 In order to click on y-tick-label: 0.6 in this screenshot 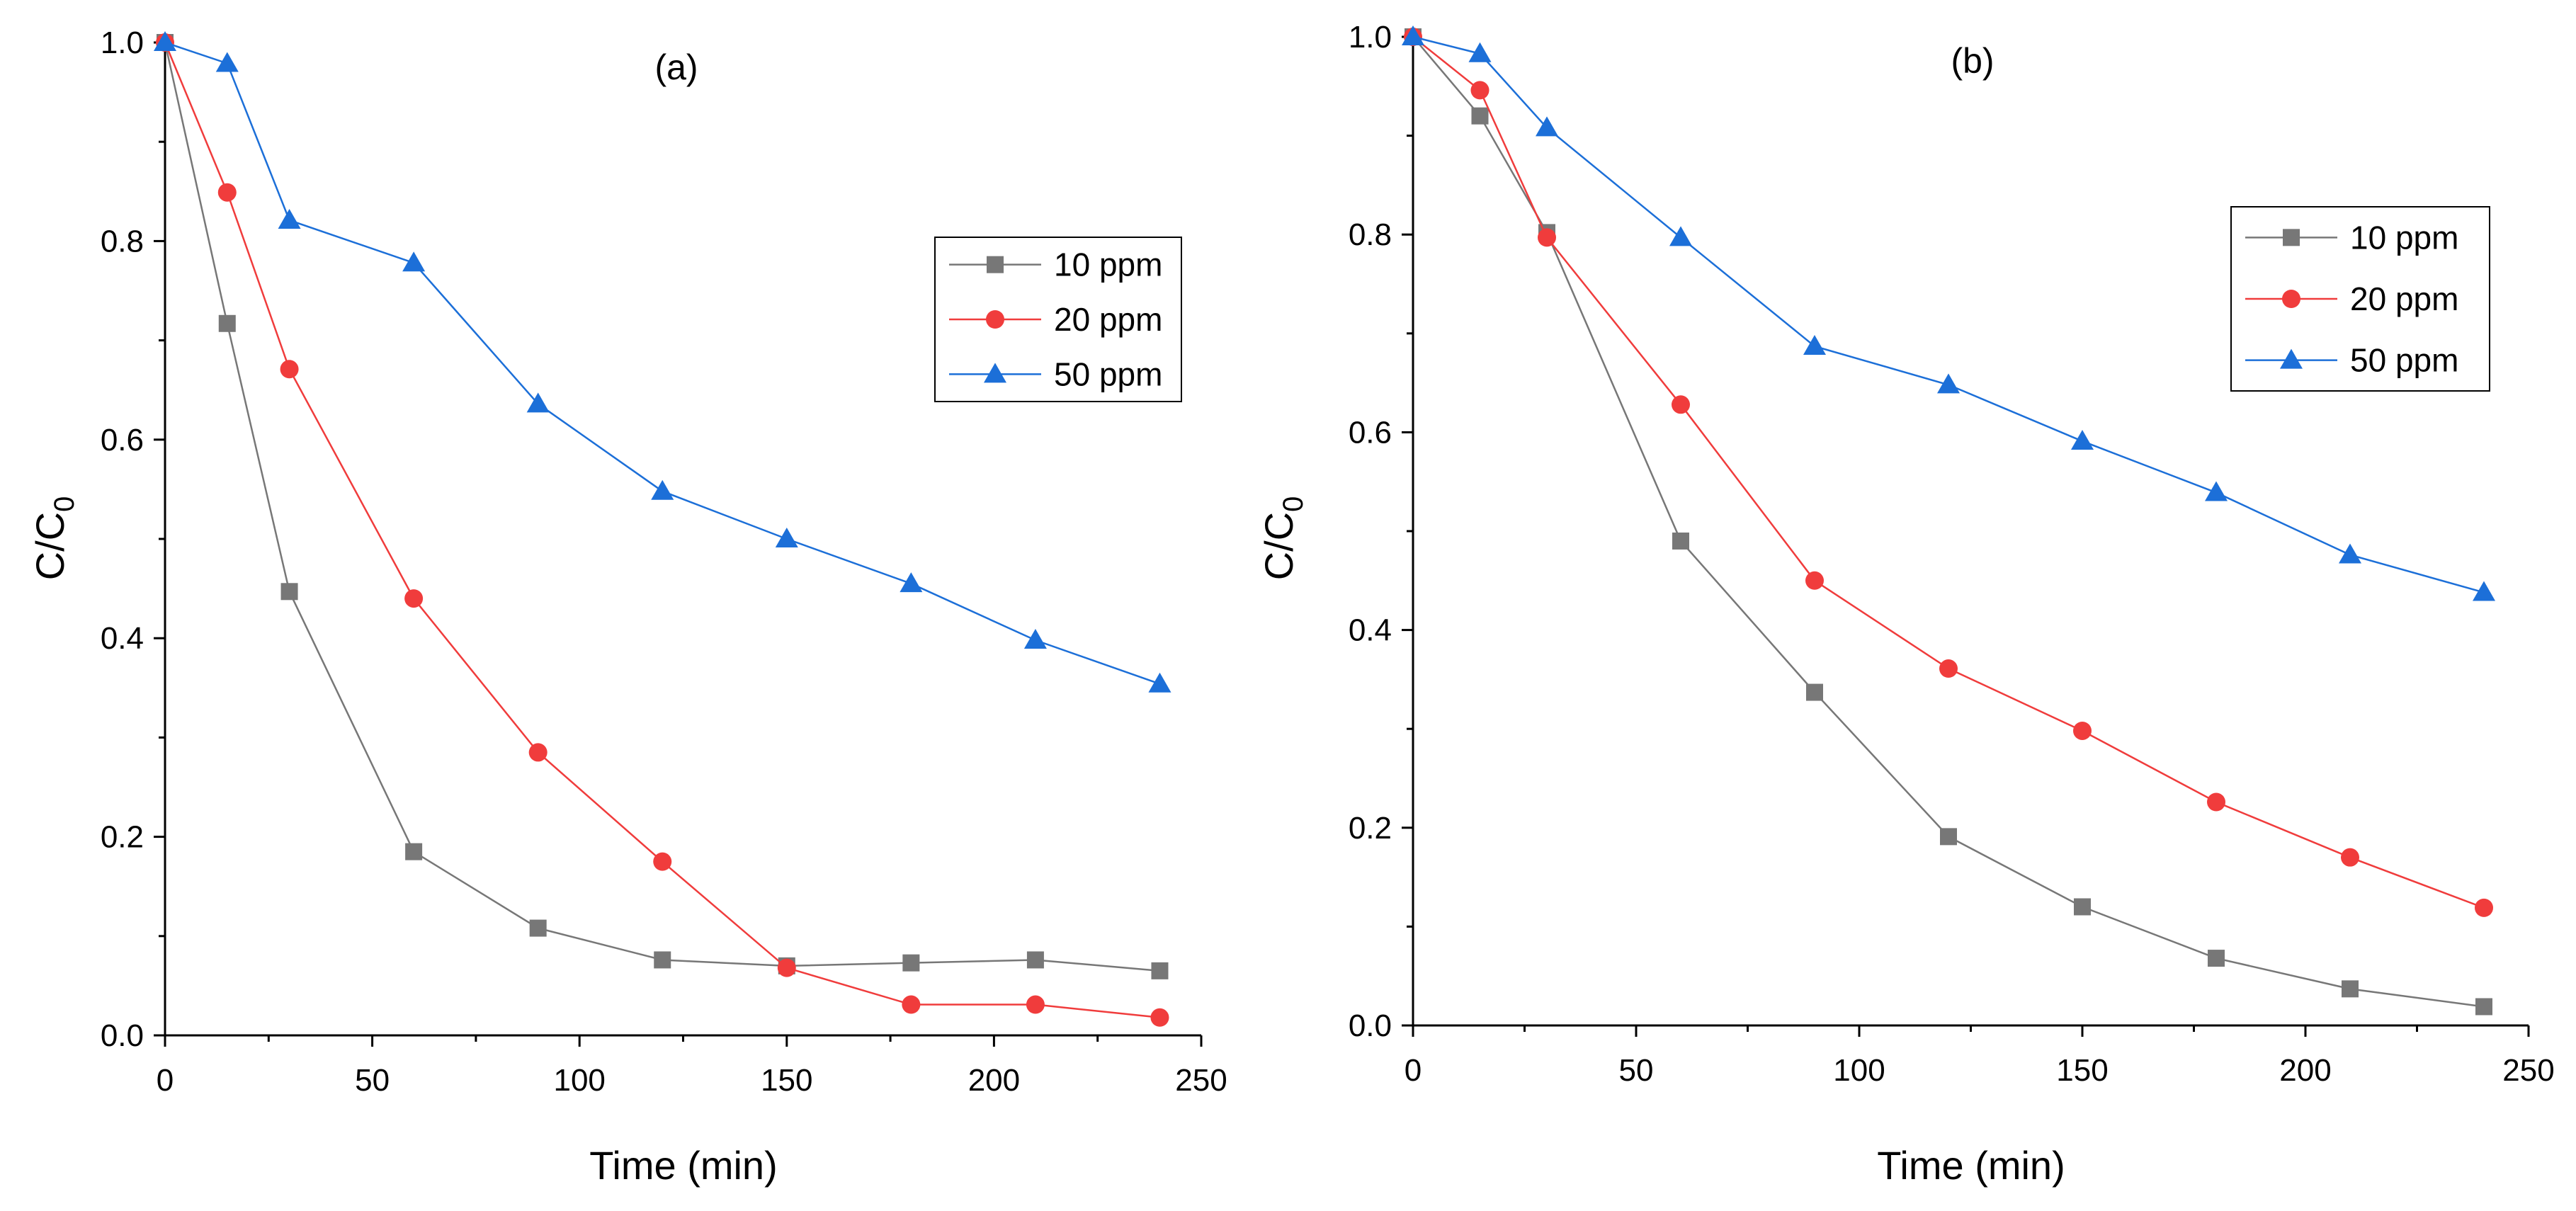, I will do `click(1370, 432)`.